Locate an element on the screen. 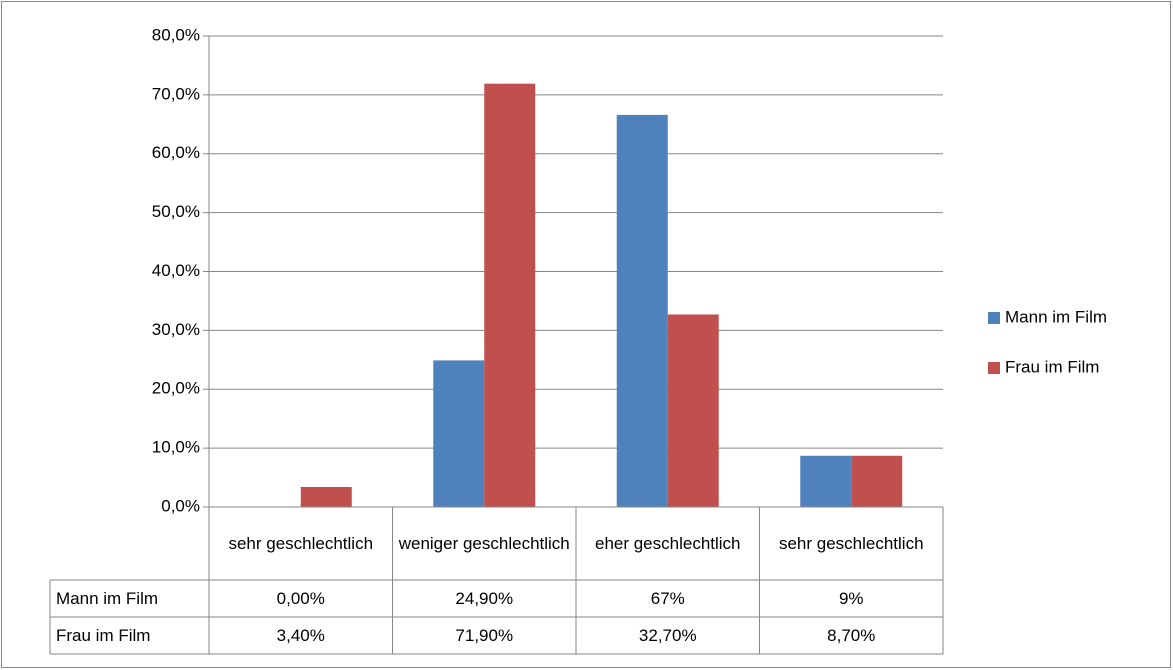 The width and height of the screenshot is (1173, 670). table-value: 67% is located at coordinates (667, 598).